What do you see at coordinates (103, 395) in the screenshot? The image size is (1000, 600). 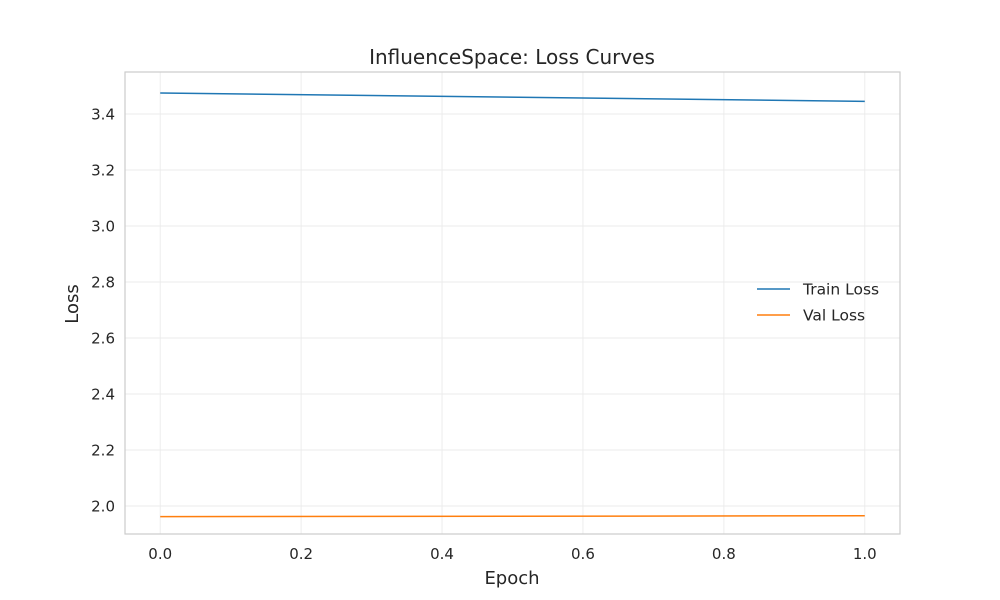 I see `y-tick-label: 2.4` at bounding box center [103, 395].